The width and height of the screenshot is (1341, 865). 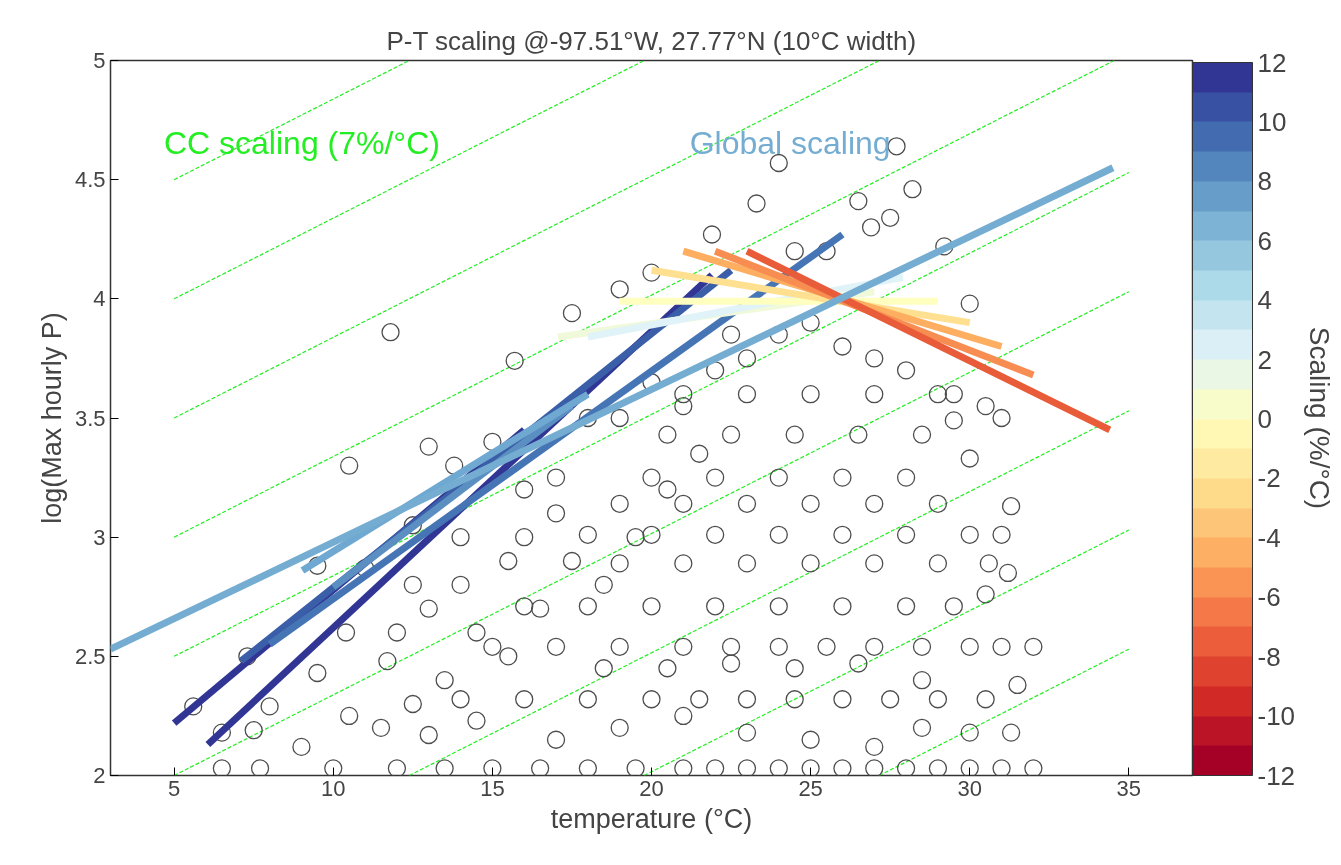 I want to click on x-tick-label: 15, so click(x=492, y=788).